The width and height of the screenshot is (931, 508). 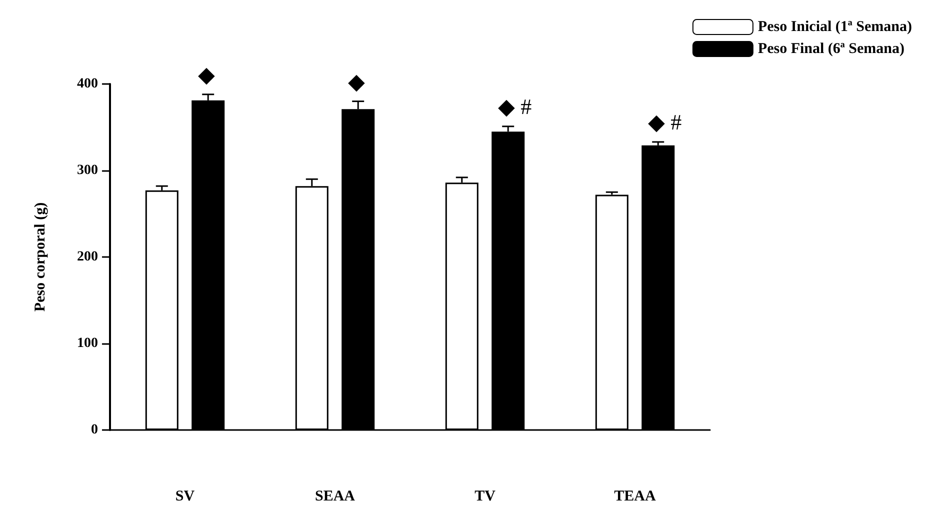 I want to click on y-tick-label: 200, so click(x=87, y=257).